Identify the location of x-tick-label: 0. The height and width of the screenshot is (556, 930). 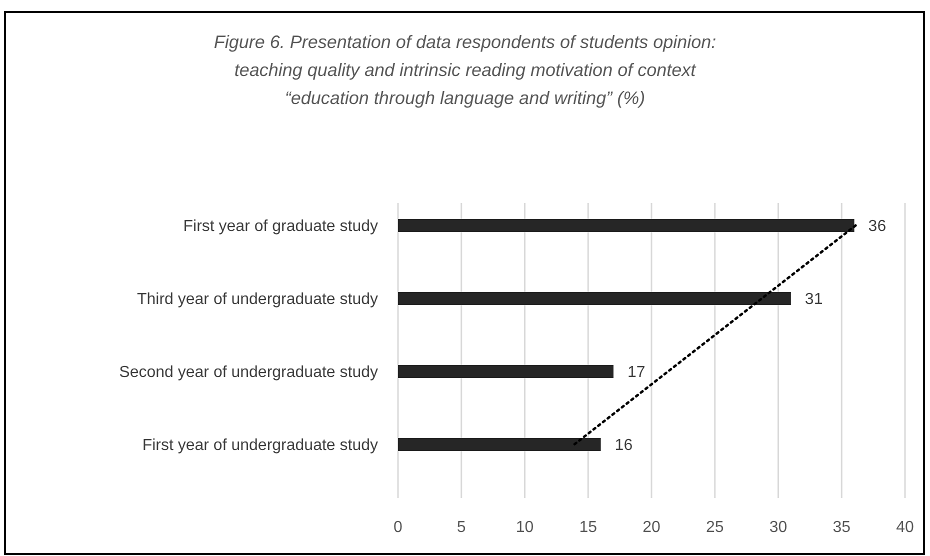
(398, 527).